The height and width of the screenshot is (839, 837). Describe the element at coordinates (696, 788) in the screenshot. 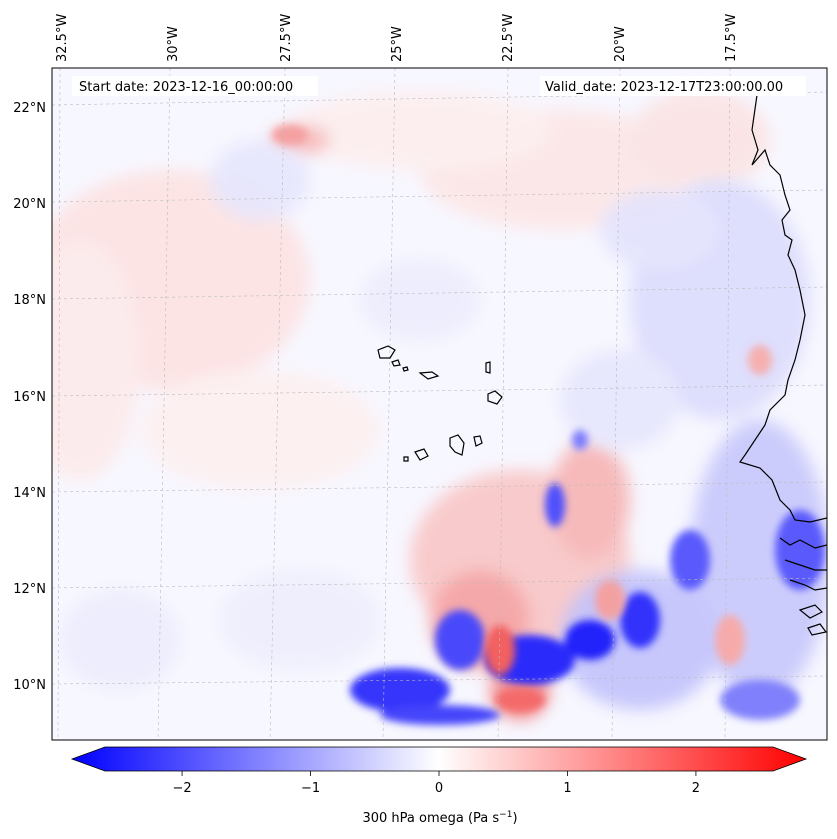

I see `colorbar-tick-label: 2` at that location.